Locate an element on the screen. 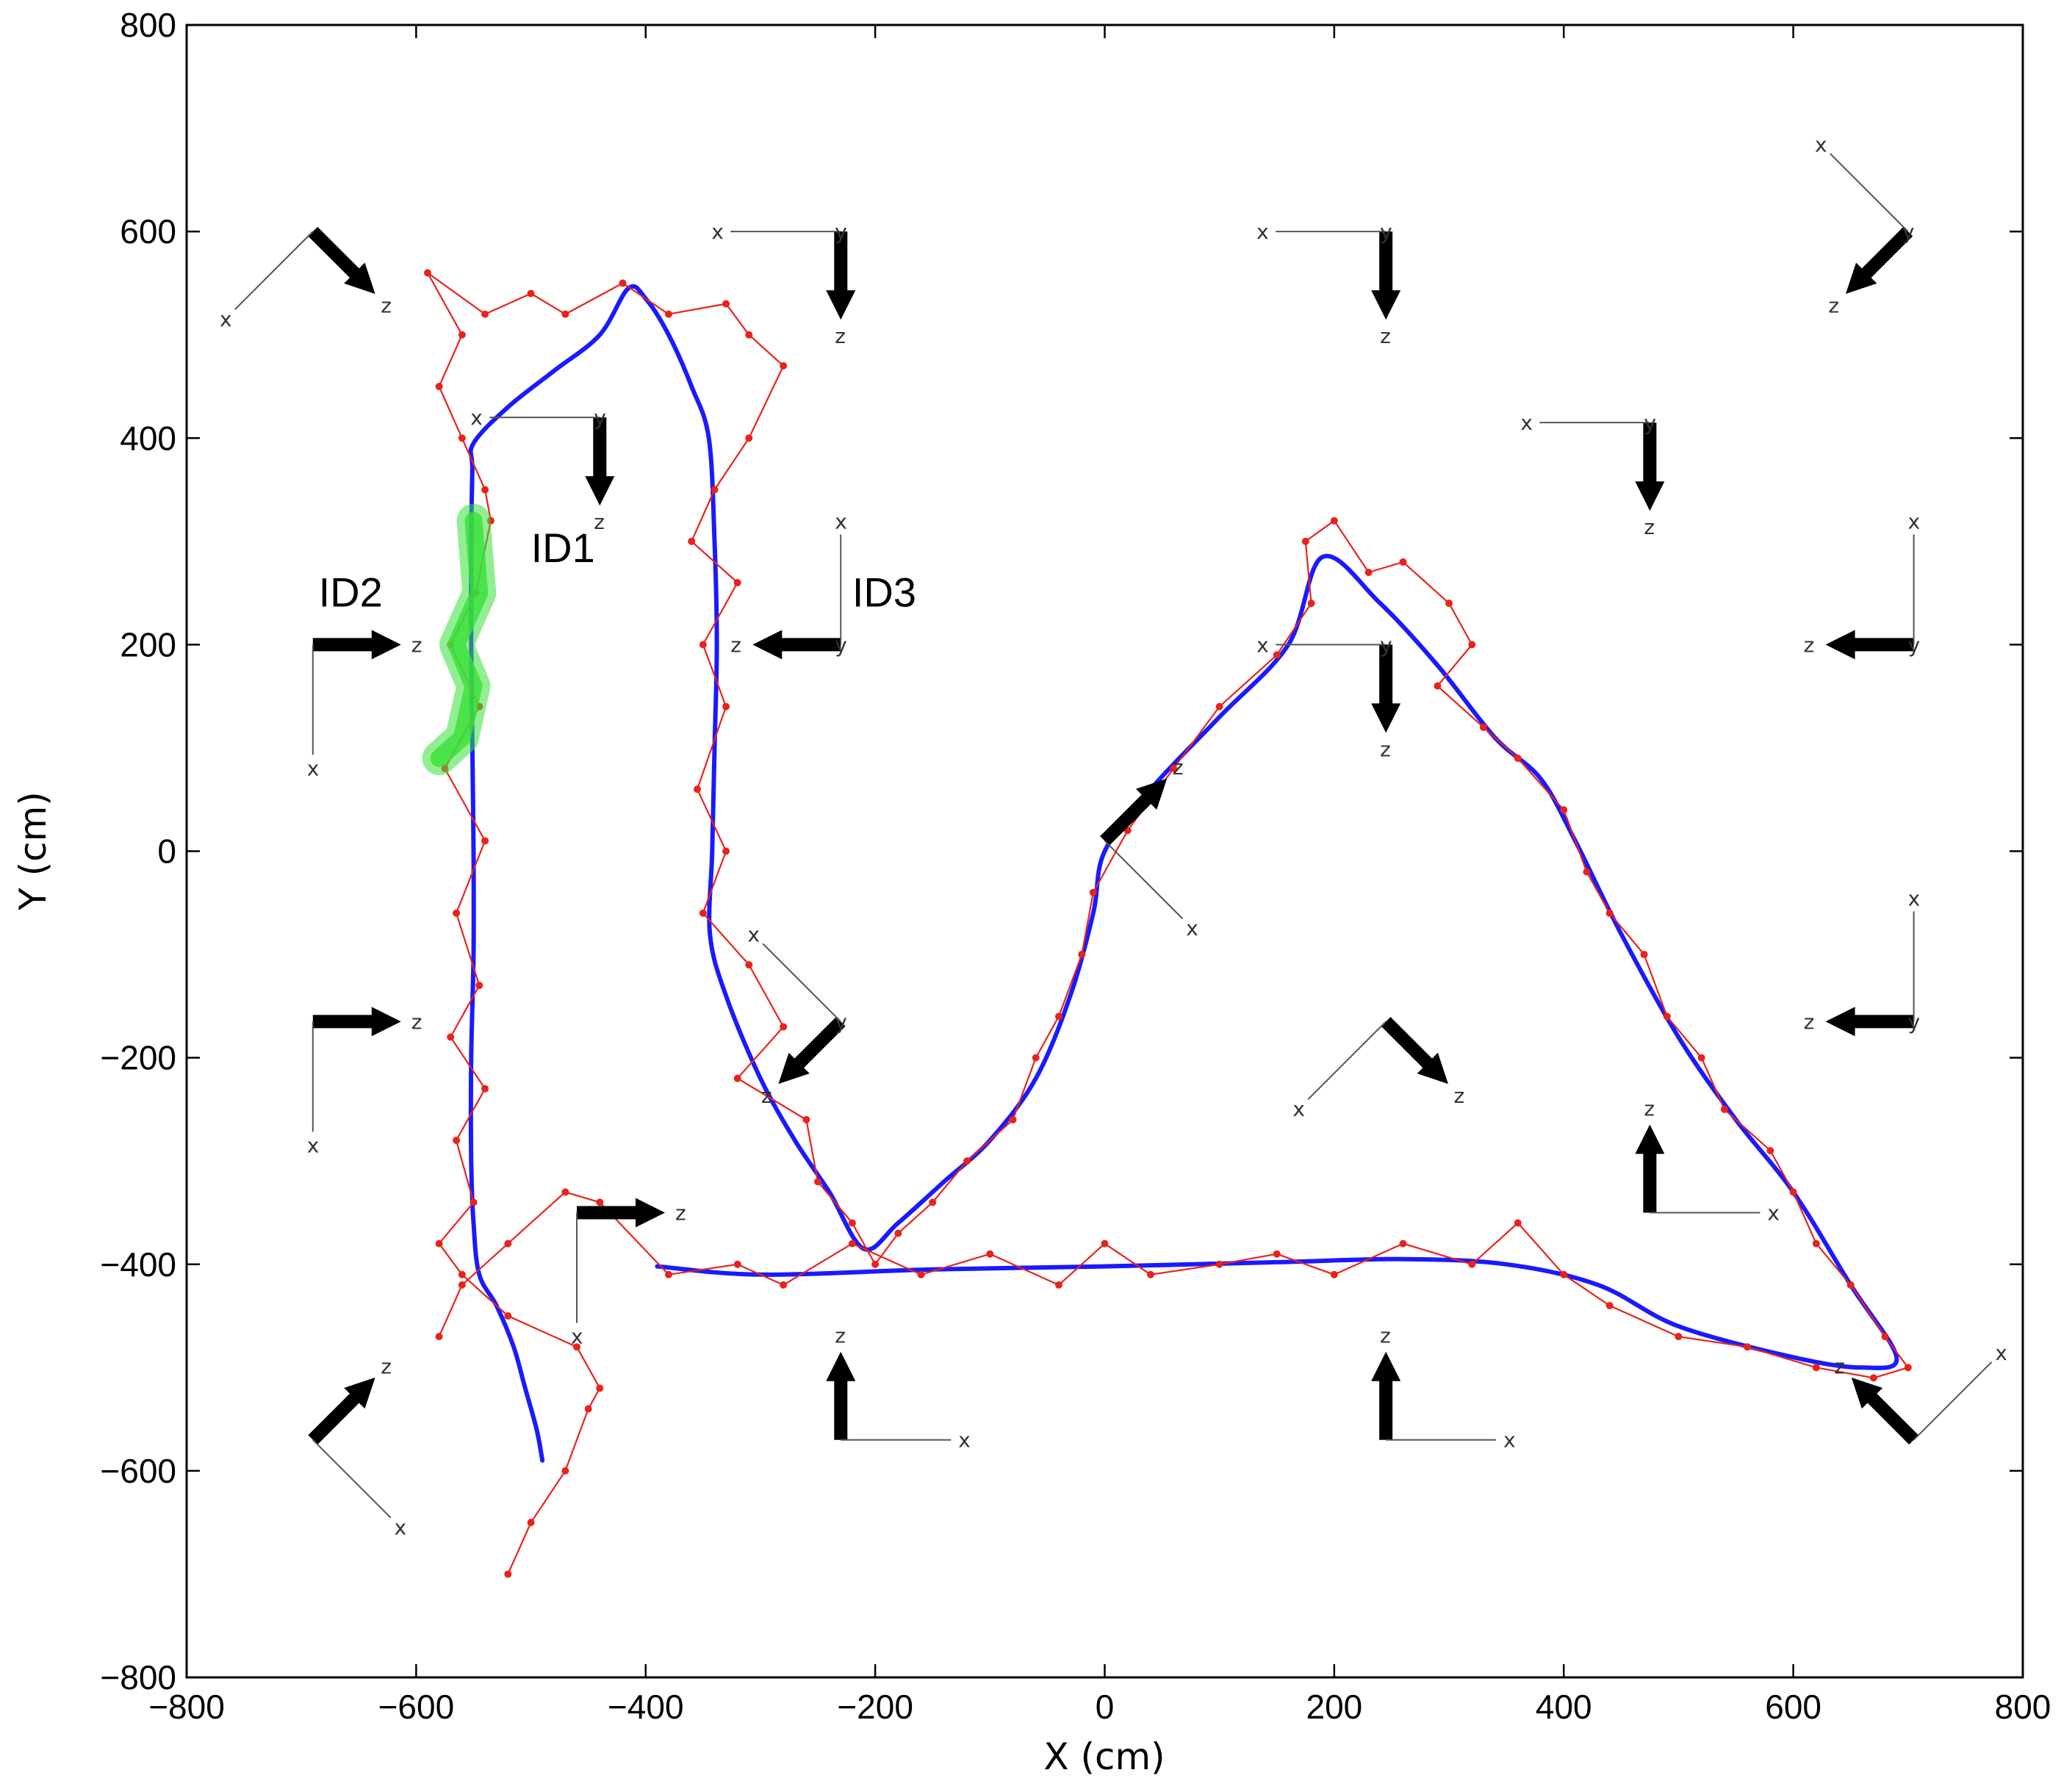 Image resolution: width=2061 pixels, height=1792 pixels. y-tick-label: 0 is located at coordinates (166, 852).